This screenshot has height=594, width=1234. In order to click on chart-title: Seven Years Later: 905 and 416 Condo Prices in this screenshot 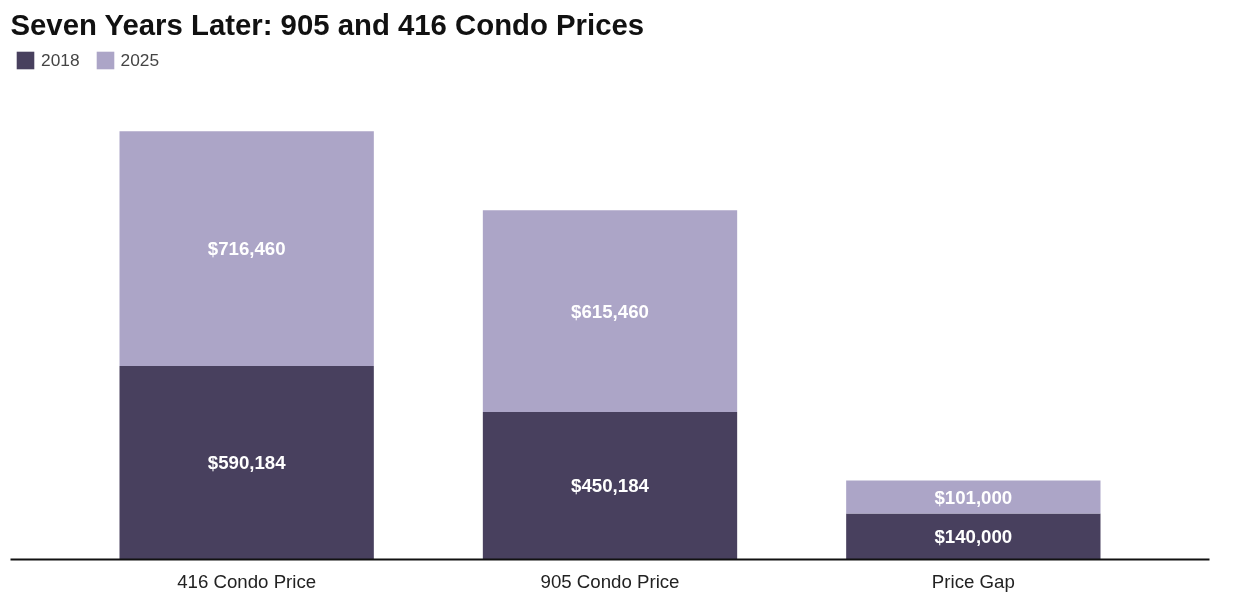, I will do `click(327, 24)`.